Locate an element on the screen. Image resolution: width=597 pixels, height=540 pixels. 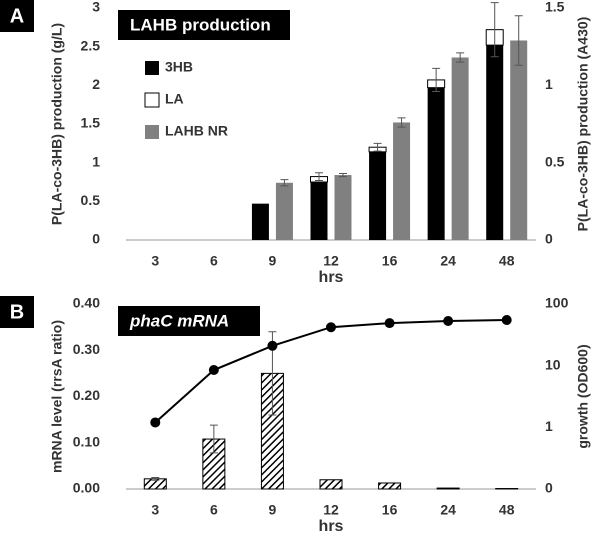
y-axis-title: mRNA level (rrsA ratio) is located at coordinates (57, 396).